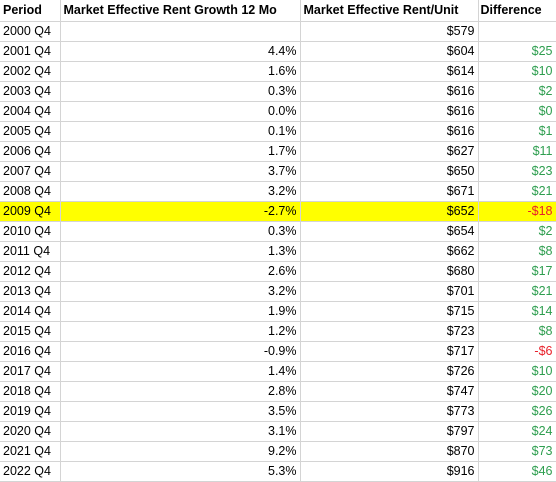 This screenshot has width=556, height=482. What do you see at coordinates (30, 211) in the screenshot?
I see `cell-period: 2009 Q4` at bounding box center [30, 211].